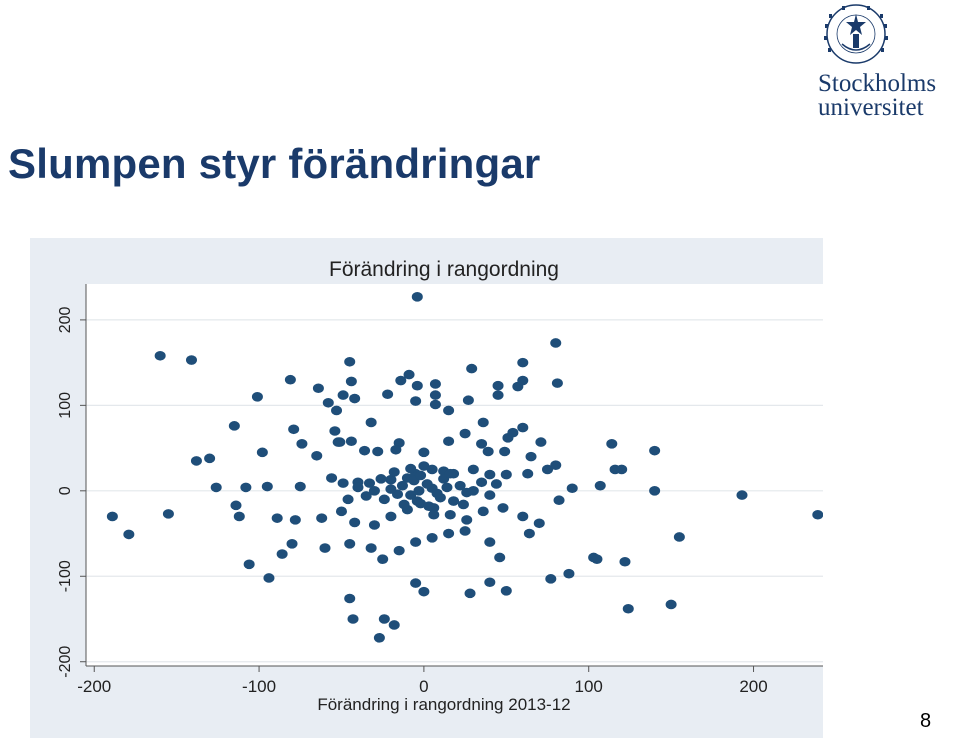  What do you see at coordinates (94, 686) in the screenshot?
I see `x-tick-label: -200` at bounding box center [94, 686].